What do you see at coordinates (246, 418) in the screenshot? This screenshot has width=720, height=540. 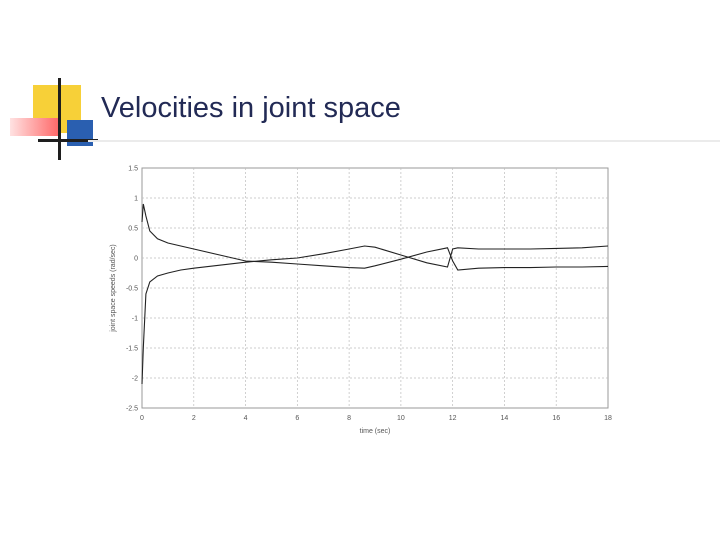 I see `x-tick-label: 4` at bounding box center [246, 418].